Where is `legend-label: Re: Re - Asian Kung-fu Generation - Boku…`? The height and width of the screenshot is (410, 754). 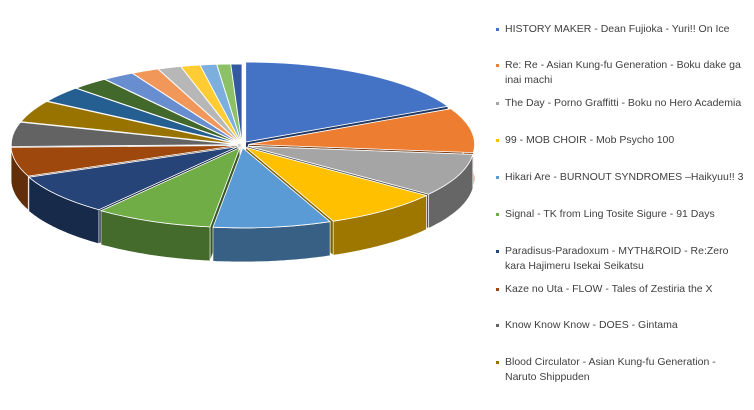
legend-label: Re: Re - Asian Kung-fu Generation - Boku… is located at coordinates (623, 72).